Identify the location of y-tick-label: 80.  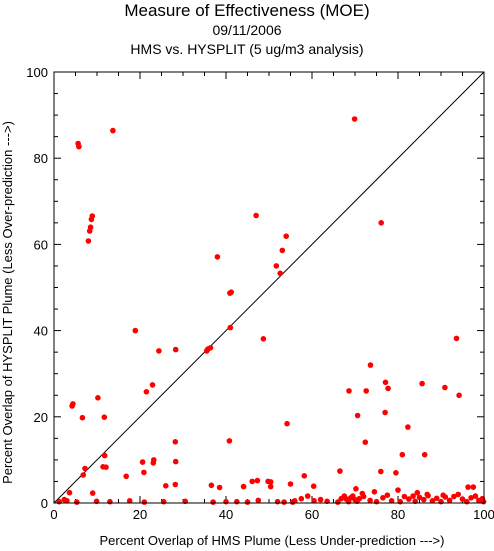
(41, 158).